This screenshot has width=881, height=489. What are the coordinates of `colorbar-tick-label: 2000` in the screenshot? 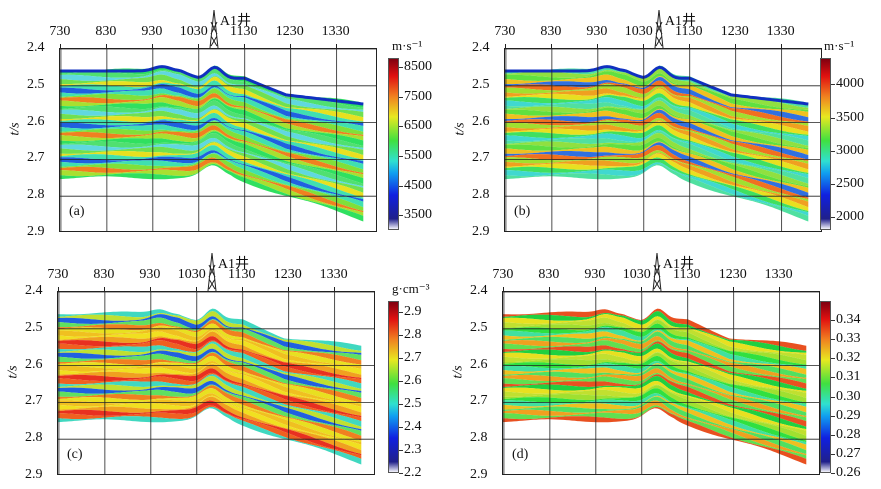 It's located at (847, 216).